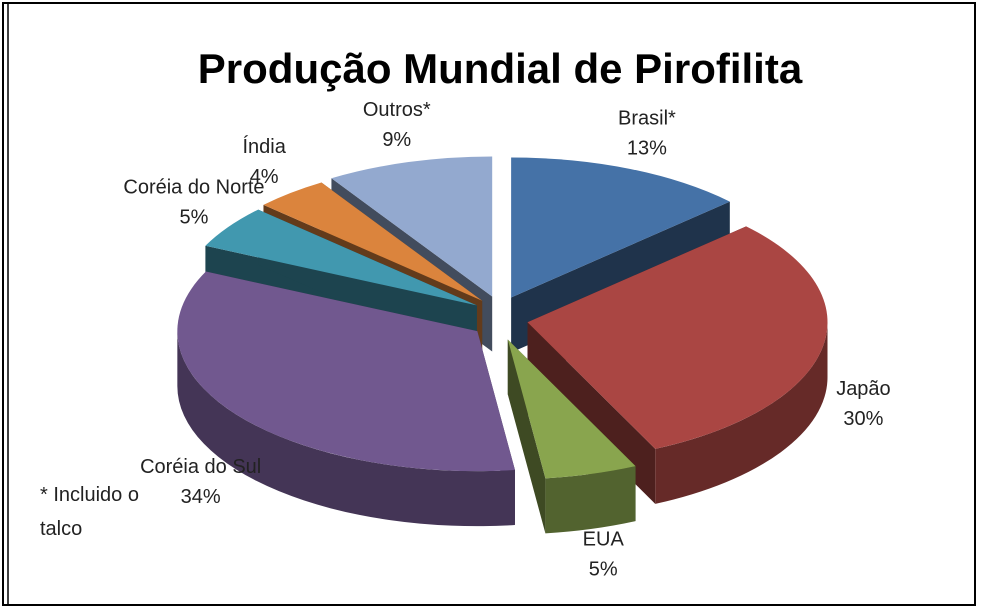 The width and height of the screenshot is (981, 610). I want to click on slice-label: Índia, so click(264, 146).